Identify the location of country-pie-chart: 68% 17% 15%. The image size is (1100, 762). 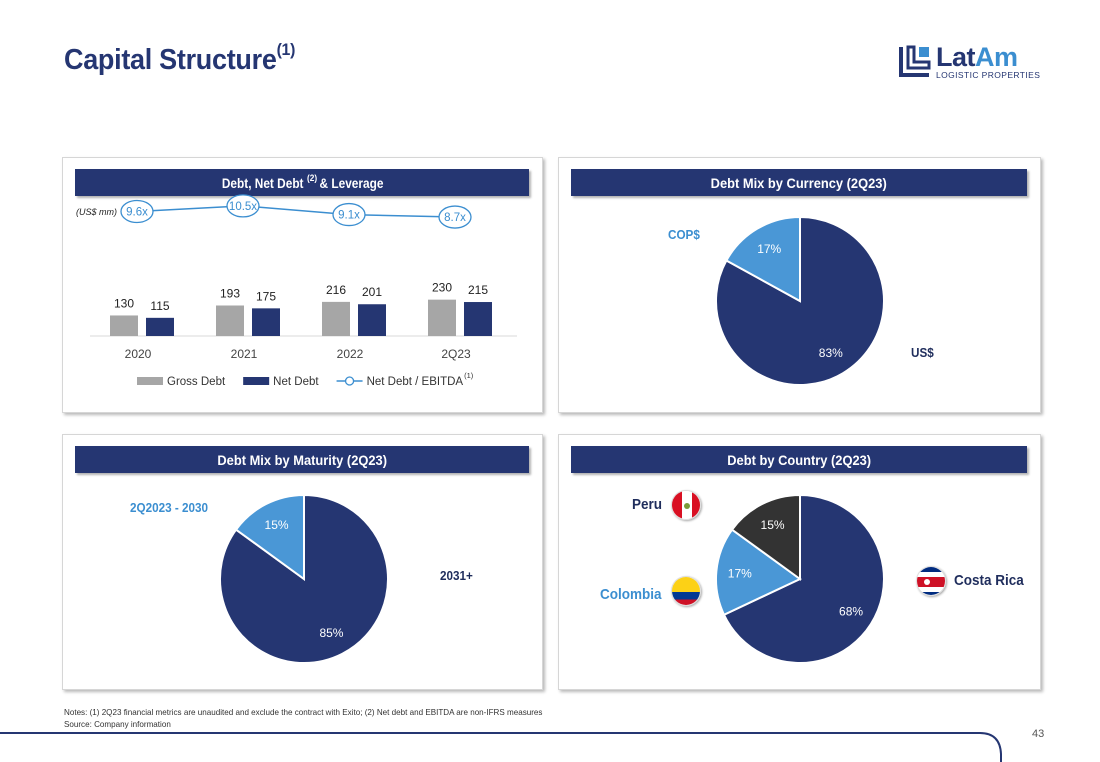
(800, 578).